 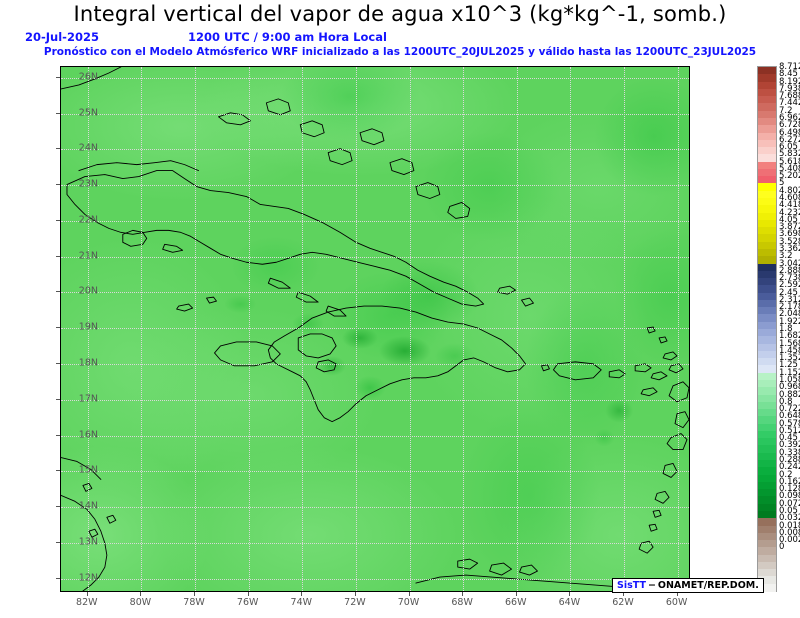 I want to click on colorbar-tick-label: 1.568, so click(x=789, y=343).